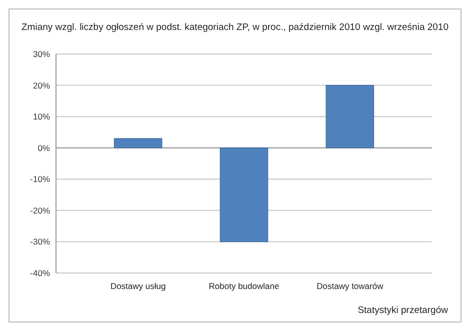 The image size is (470, 331). What do you see at coordinates (40, 179) in the screenshot?
I see `y-tick-label: -10%` at bounding box center [40, 179].